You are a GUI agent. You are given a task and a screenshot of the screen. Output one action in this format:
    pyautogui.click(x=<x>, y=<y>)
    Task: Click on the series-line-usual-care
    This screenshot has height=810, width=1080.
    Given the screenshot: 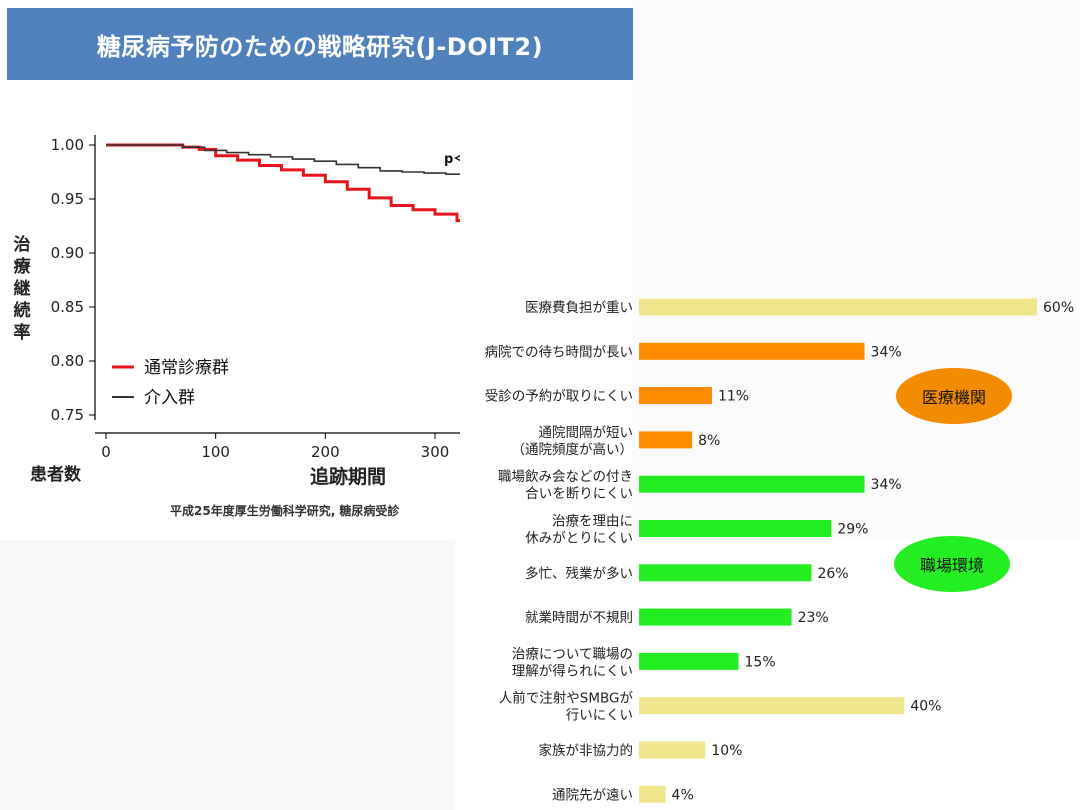 What is the action you would take?
    pyautogui.click(x=283, y=183)
    